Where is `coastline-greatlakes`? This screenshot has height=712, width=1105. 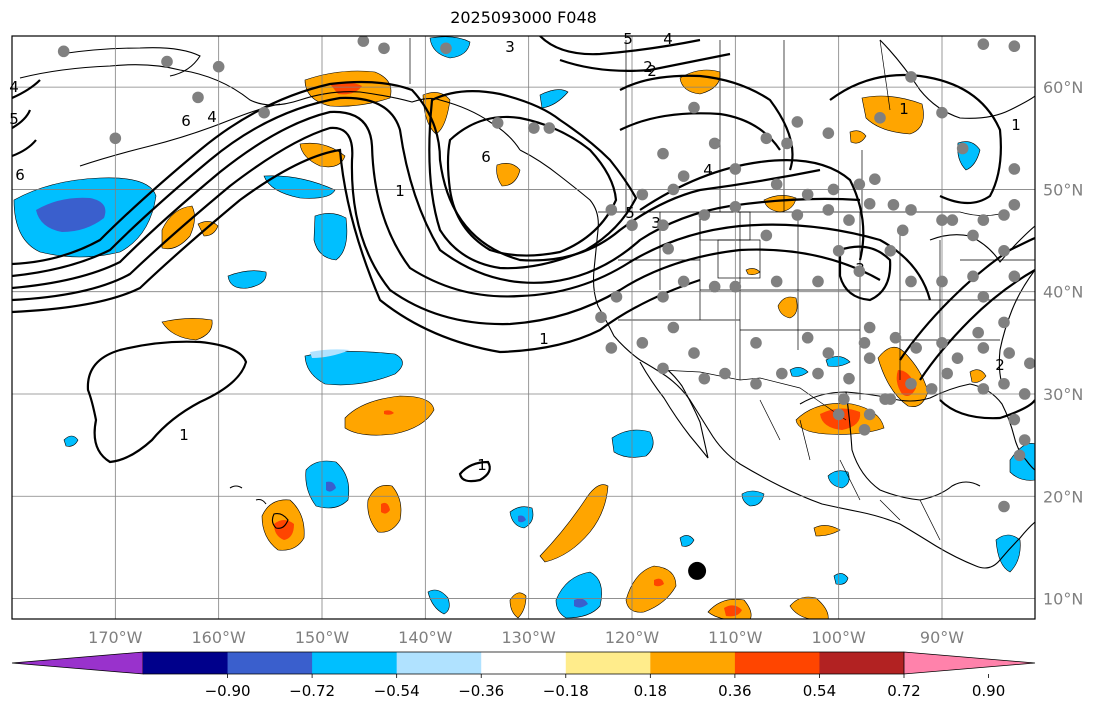 coastline-greatlakes is located at coordinates (982, 244).